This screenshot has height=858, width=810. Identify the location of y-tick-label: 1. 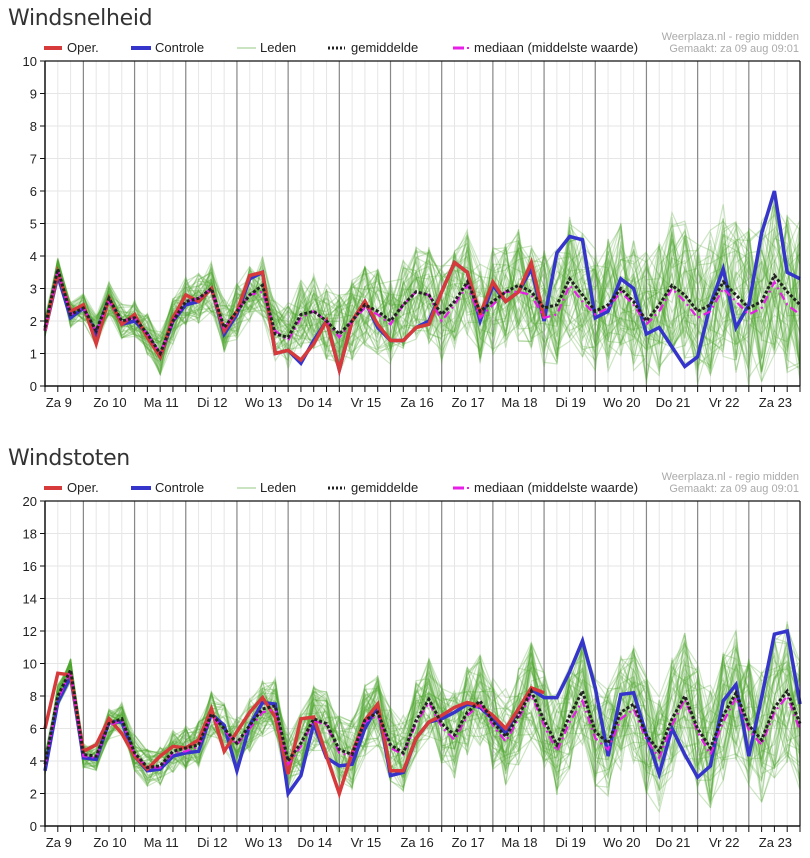
(33, 354).